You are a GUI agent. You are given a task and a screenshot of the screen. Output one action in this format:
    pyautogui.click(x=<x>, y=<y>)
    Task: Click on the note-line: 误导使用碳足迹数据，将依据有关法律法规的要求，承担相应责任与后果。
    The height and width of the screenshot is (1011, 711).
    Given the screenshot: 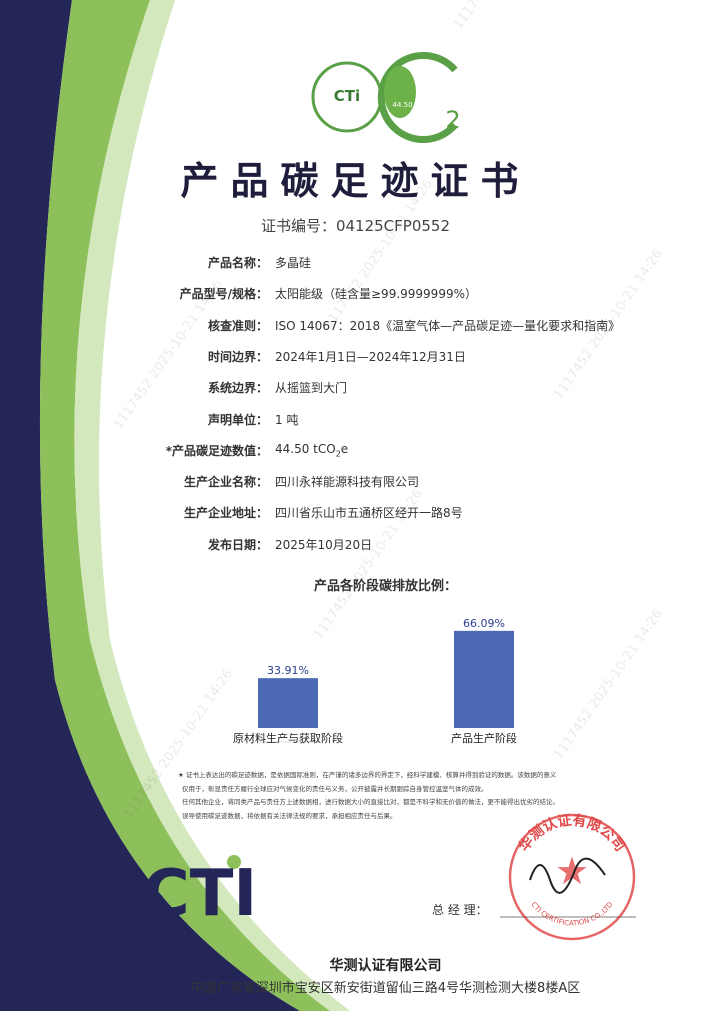 What is the action you would take?
    pyautogui.click(x=289, y=815)
    